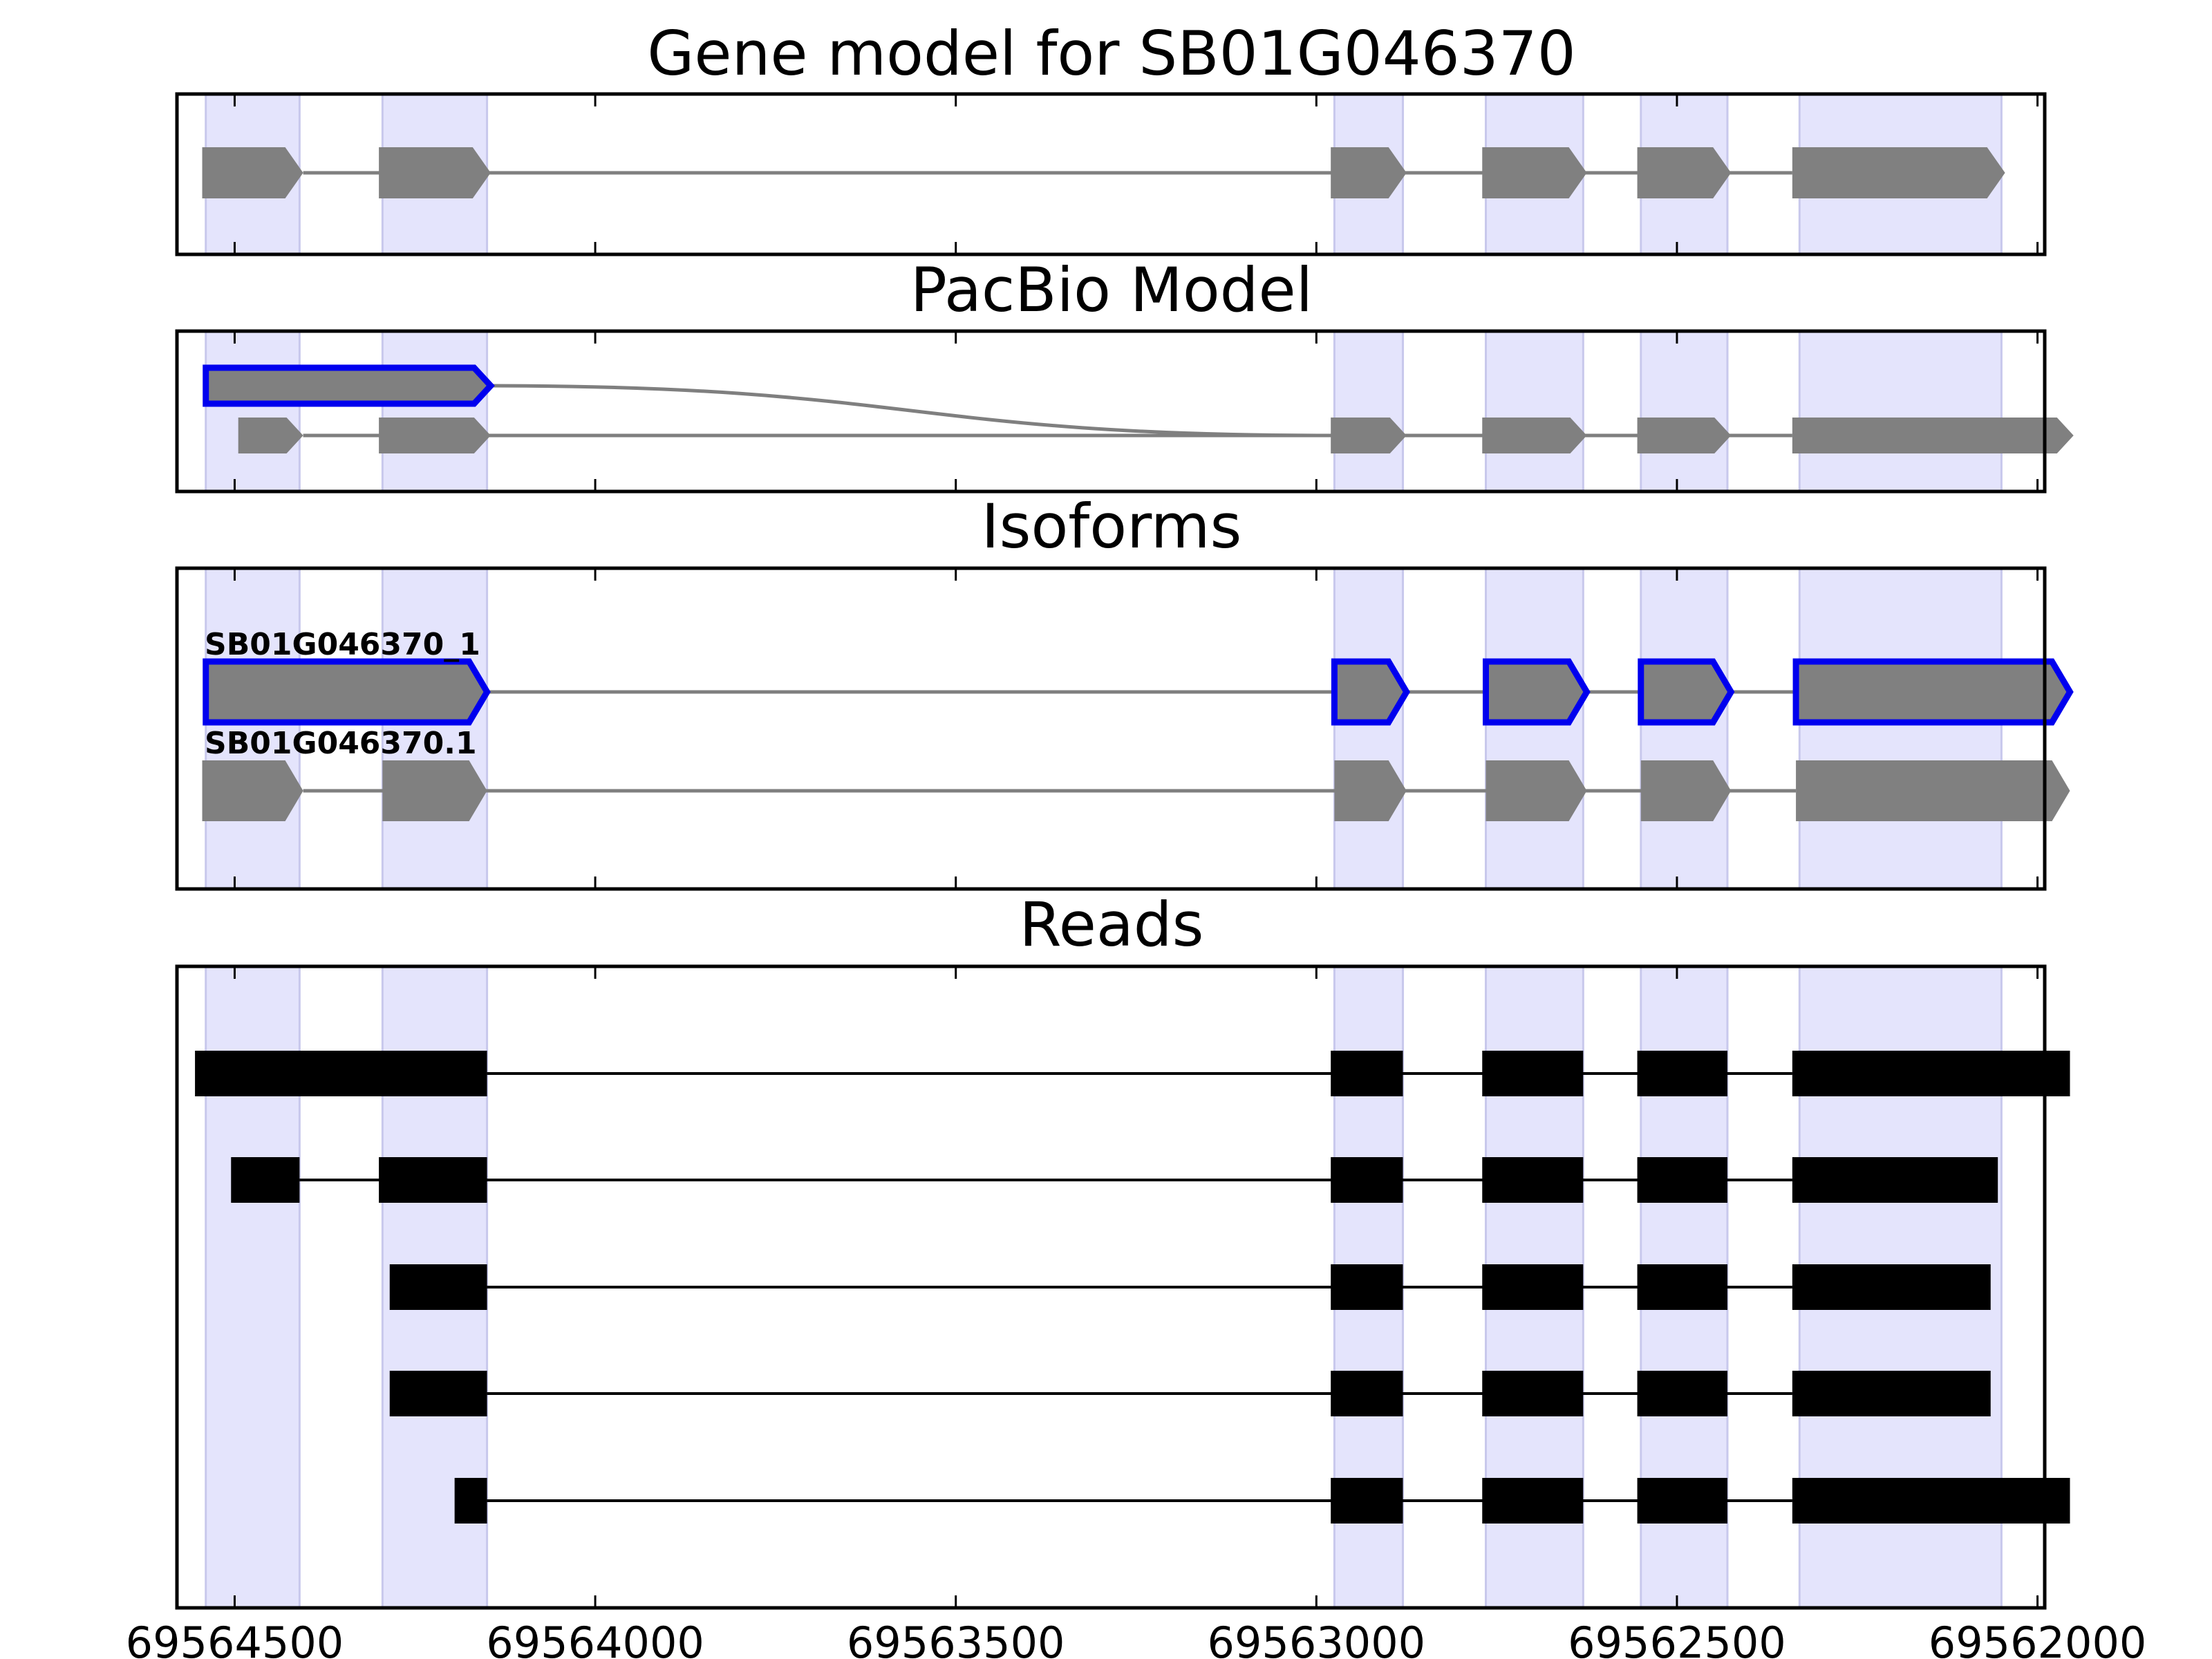 This screenshot has width=2212, height=1659. I want to click on isoform-label: SB01G046370_1, so click(342, 644).